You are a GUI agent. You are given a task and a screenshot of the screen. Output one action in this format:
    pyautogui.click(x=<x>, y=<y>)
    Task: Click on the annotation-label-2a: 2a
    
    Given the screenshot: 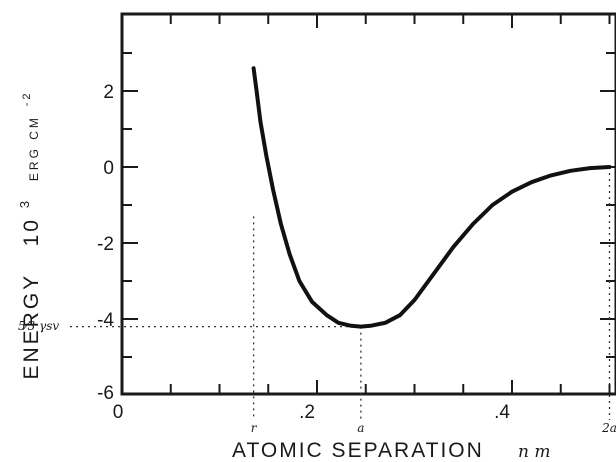 What is the action you would take?
    pyautogui.click(x=608, y=428)
    